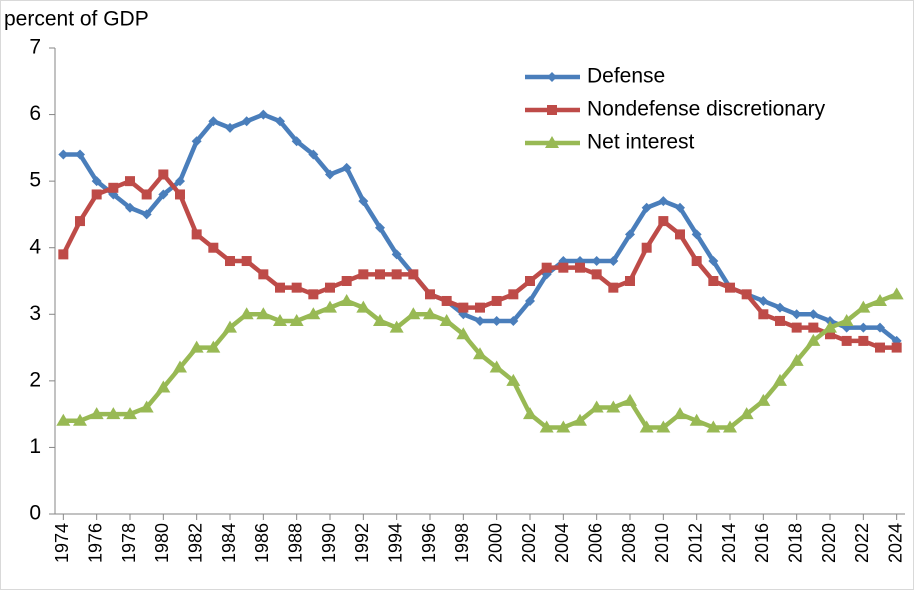  Describe the element at coordinates (595, 543) in the screenshot. I see `x-tick-label: 2006` at that location.